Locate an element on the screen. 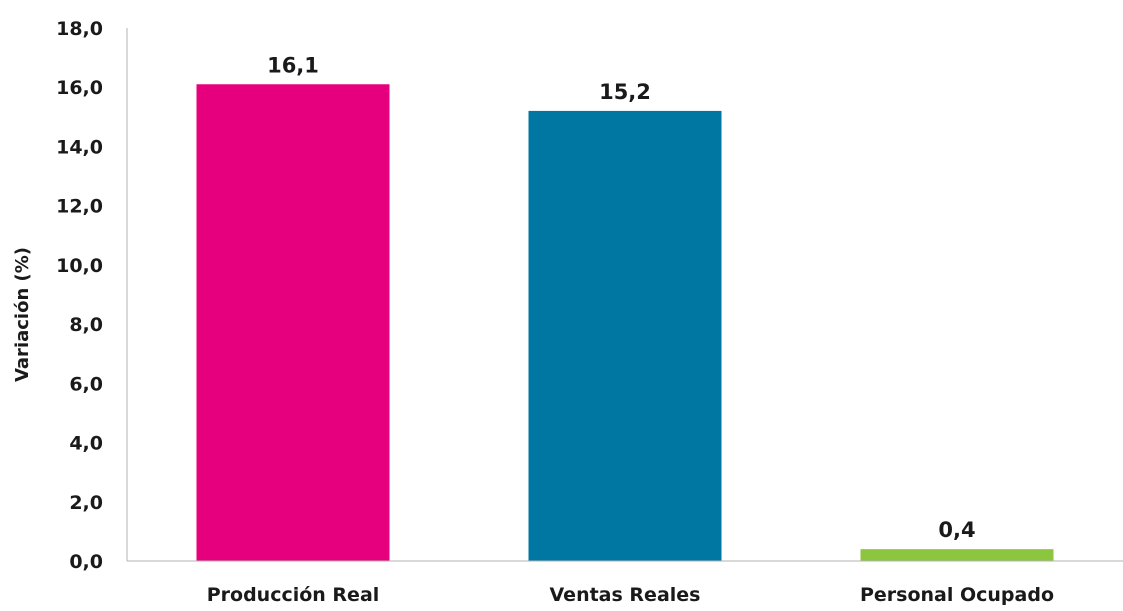 The height and width of the screenshot is (611, 1123). y-axis-ticks: 0,0 2,0 4,0 6,0 8,0 10,0 12,0 14,0 16,0 18,0 is located at coordinates (79, 295).